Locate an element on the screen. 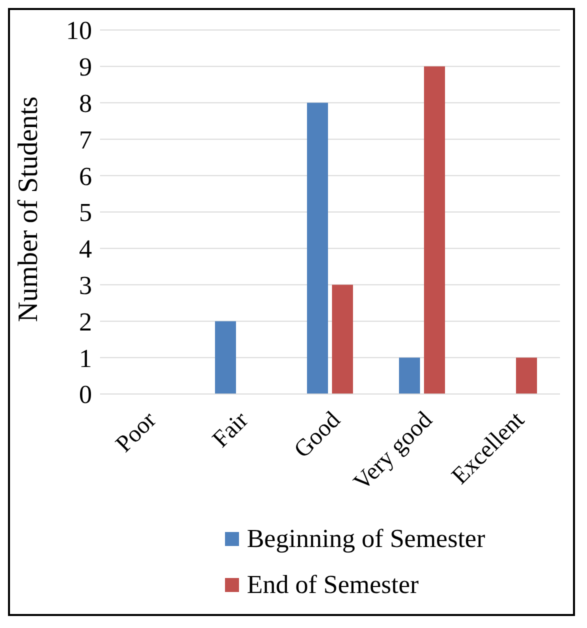 The image size is (587, 628). y-tick-label: 9 is located at coordinates (85, 67).